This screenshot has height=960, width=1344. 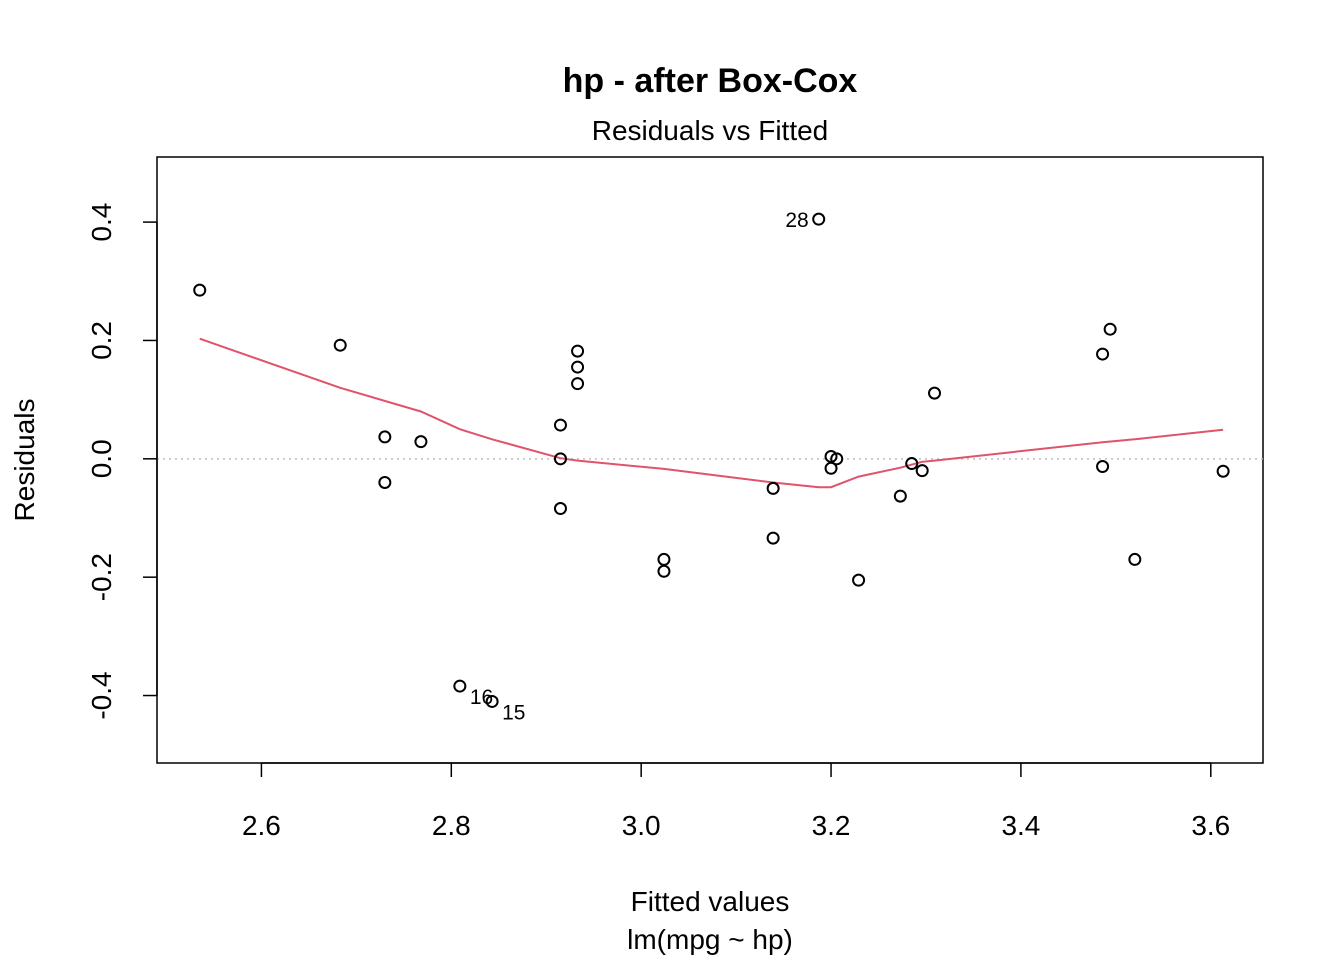 I want to click on y-axis-label: Residuals, so click(x=24, y=460).